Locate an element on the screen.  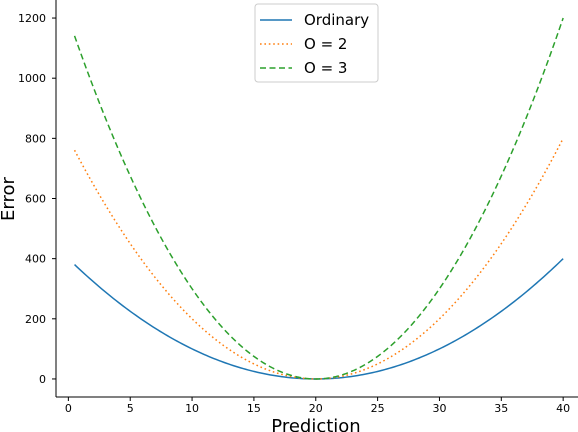
legend-label: O = 2 is located at coordinates (325, 44).